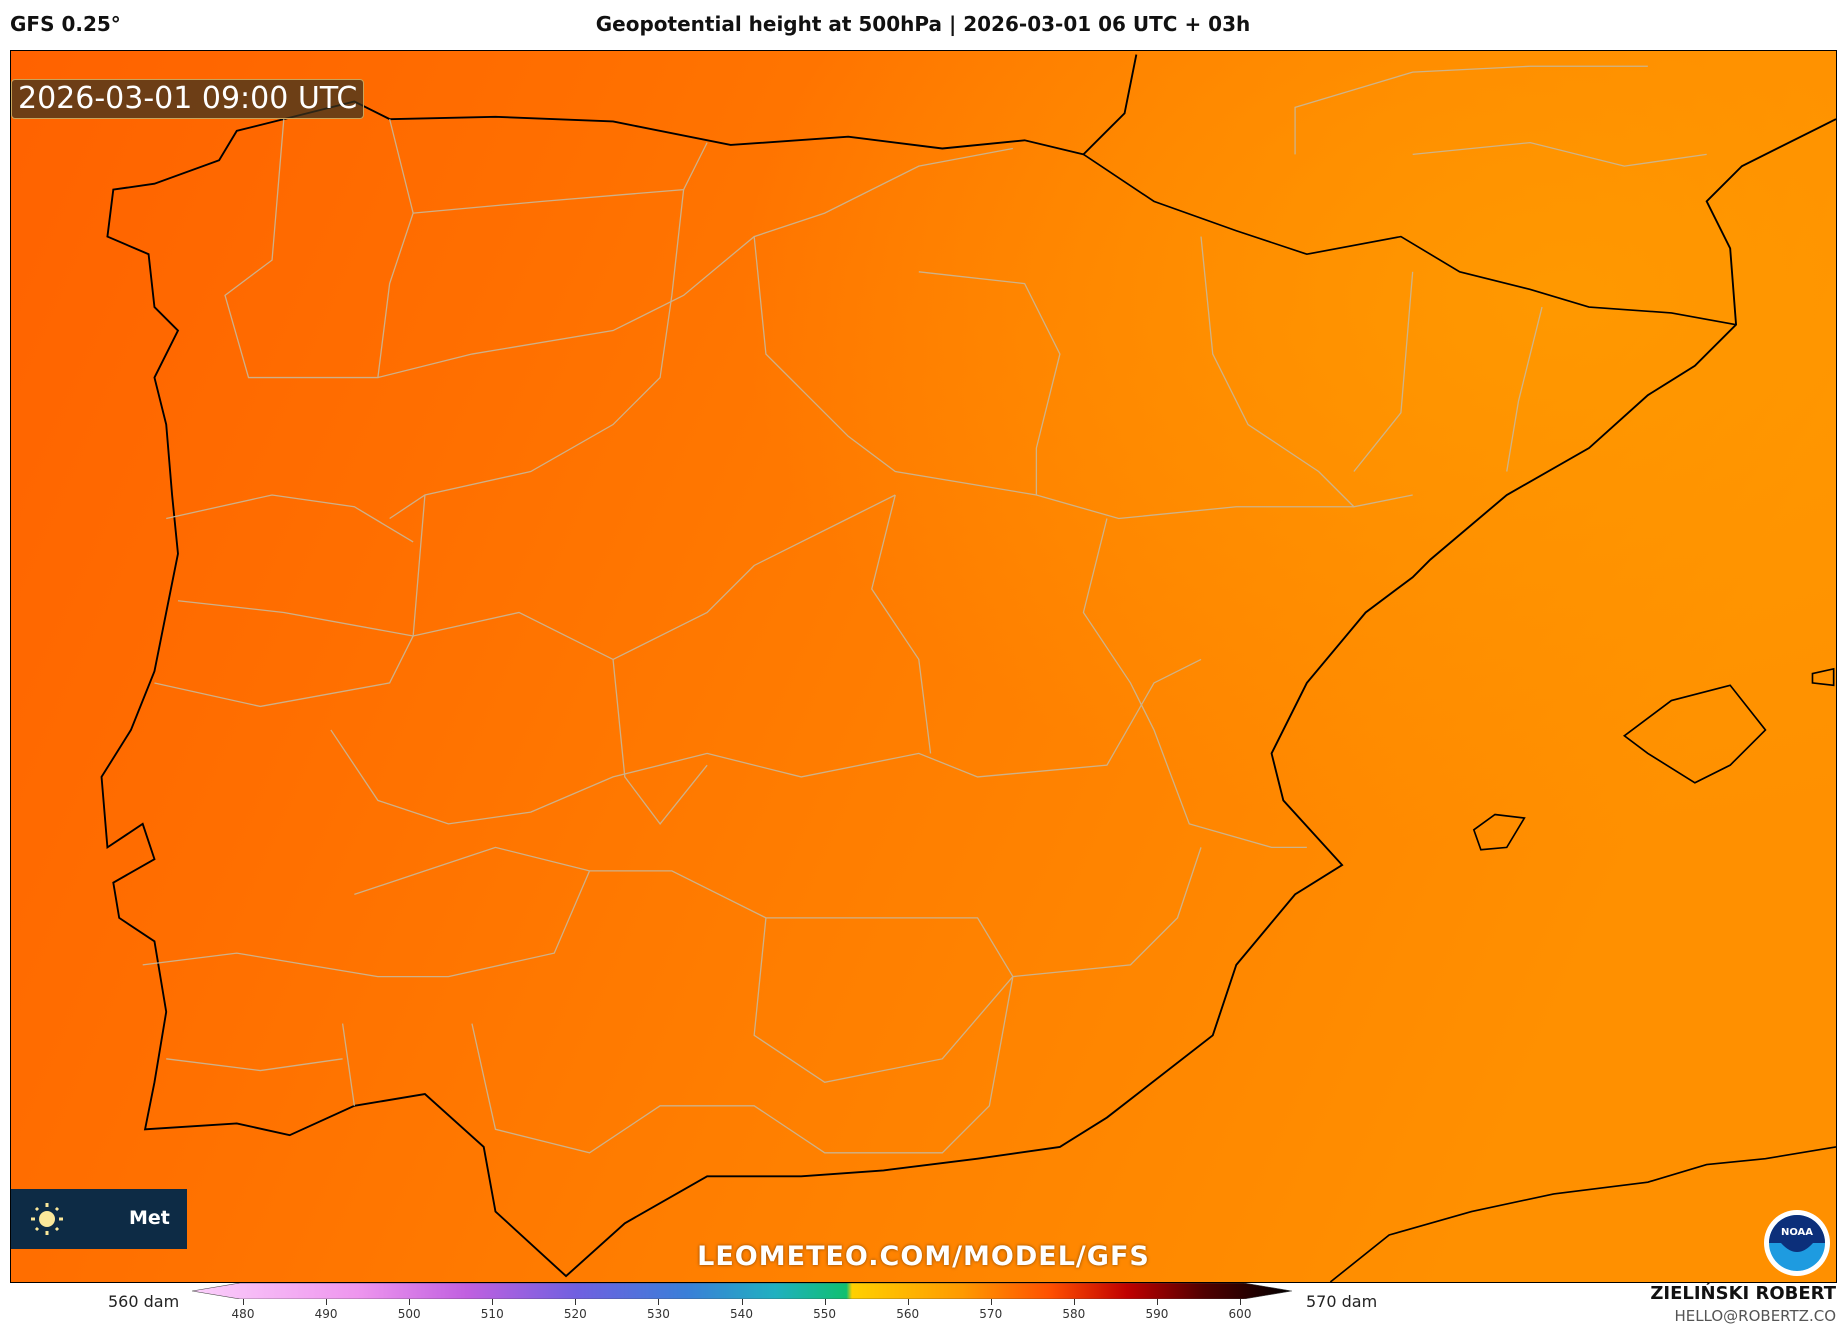 The image size is (1846, 1338). Describe the element at coordinates (742, 1291) in the screenshot. I see `colorbar` at that location.